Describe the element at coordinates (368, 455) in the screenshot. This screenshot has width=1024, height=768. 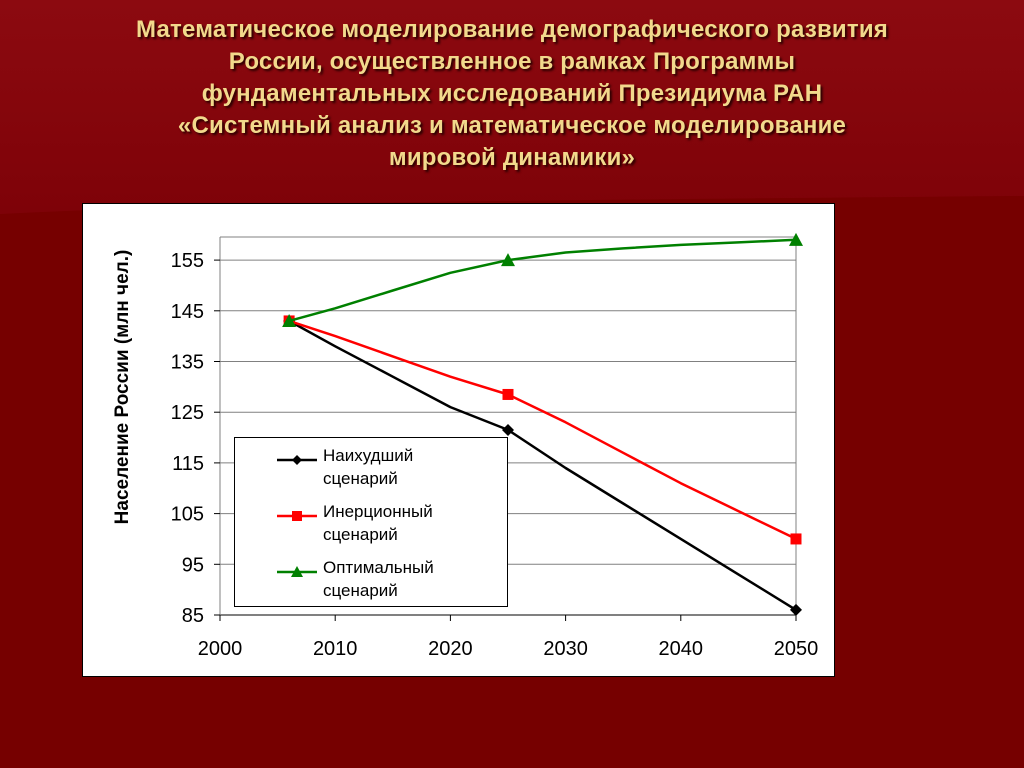
I see `legend-label-line: Наихудший` at that location.